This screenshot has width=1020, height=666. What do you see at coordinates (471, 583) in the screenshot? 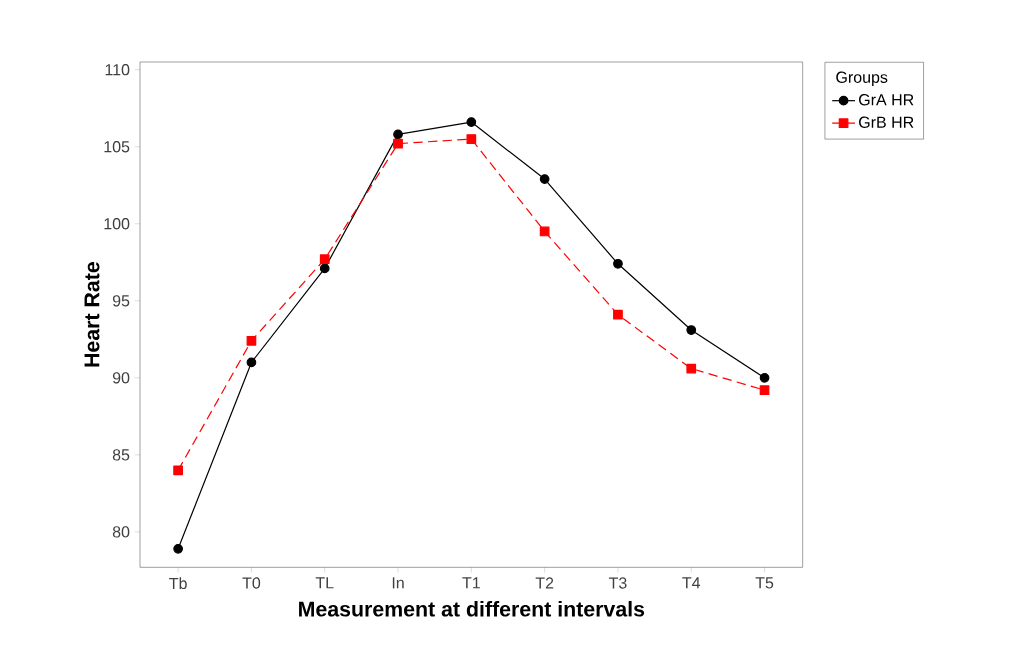
I see `x-tick-label: T1` at bounding box center [471, 583].